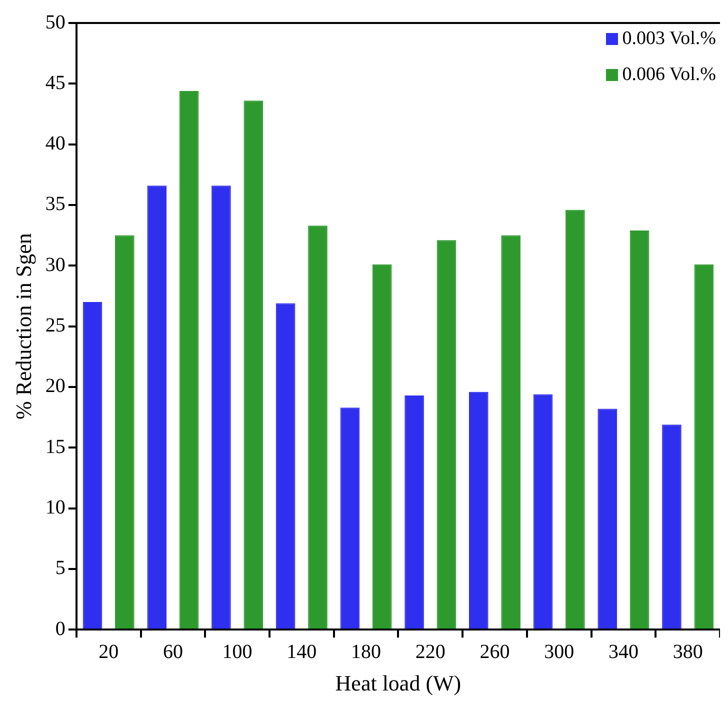 The width and height of the screenshot is (728, 710). What do you see at coordinates (687, 651) in the screenshot?
I see `x-tick-label: 380` at bounding box center [687, 651].